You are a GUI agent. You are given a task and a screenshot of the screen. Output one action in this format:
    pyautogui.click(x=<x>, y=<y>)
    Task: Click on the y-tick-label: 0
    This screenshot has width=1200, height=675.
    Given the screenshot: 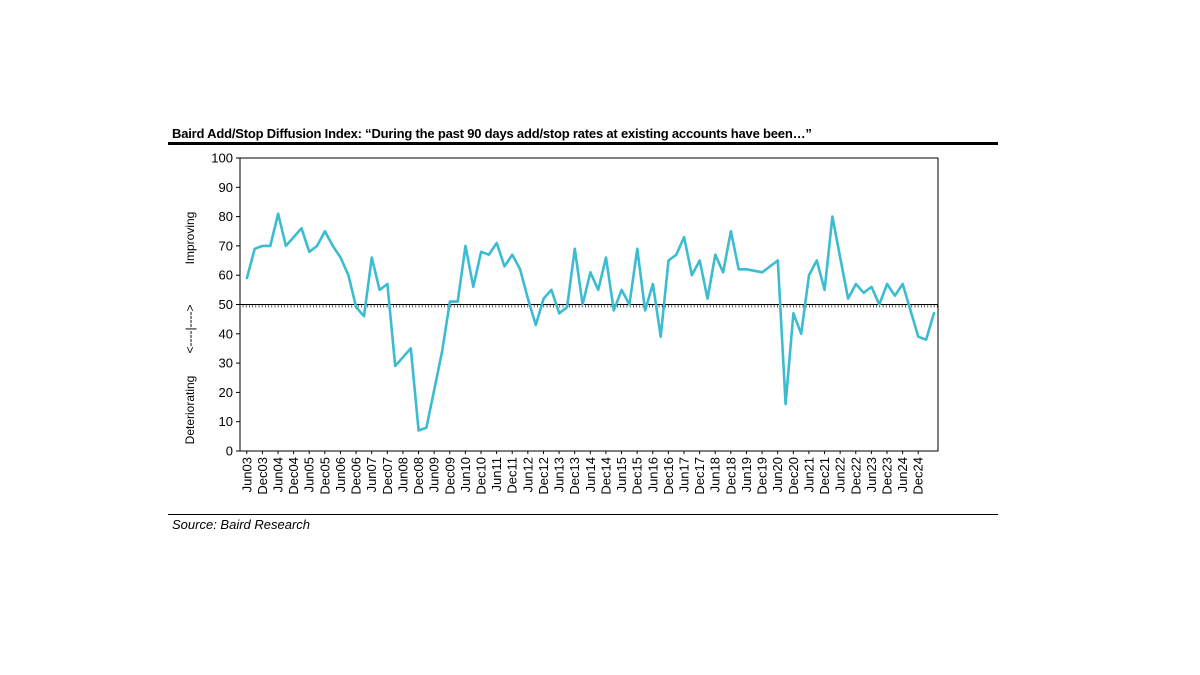 What is the action you would take?
    pyautogui.click(x=229, y=451)
    